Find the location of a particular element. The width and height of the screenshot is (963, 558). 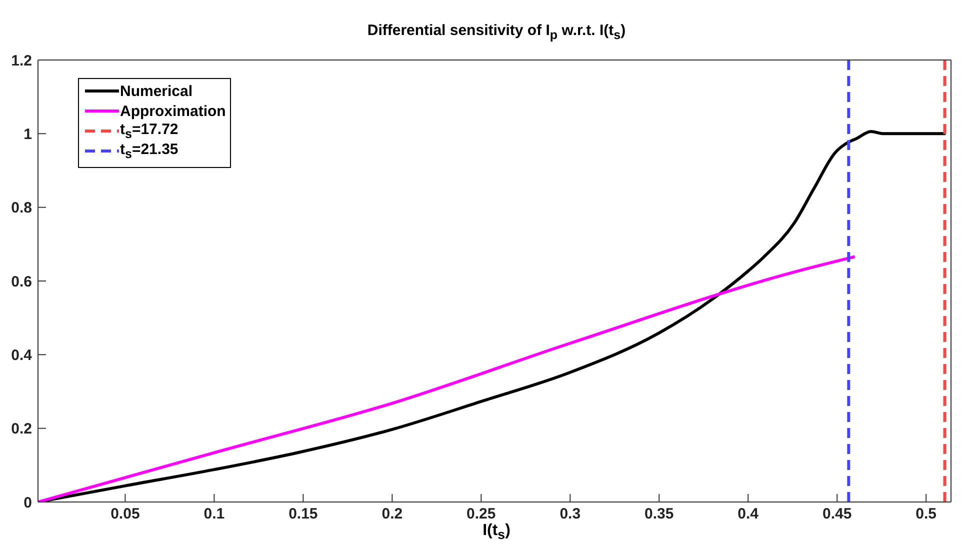

x-tick-label: 0.2 is located at coordinates (392, 514).